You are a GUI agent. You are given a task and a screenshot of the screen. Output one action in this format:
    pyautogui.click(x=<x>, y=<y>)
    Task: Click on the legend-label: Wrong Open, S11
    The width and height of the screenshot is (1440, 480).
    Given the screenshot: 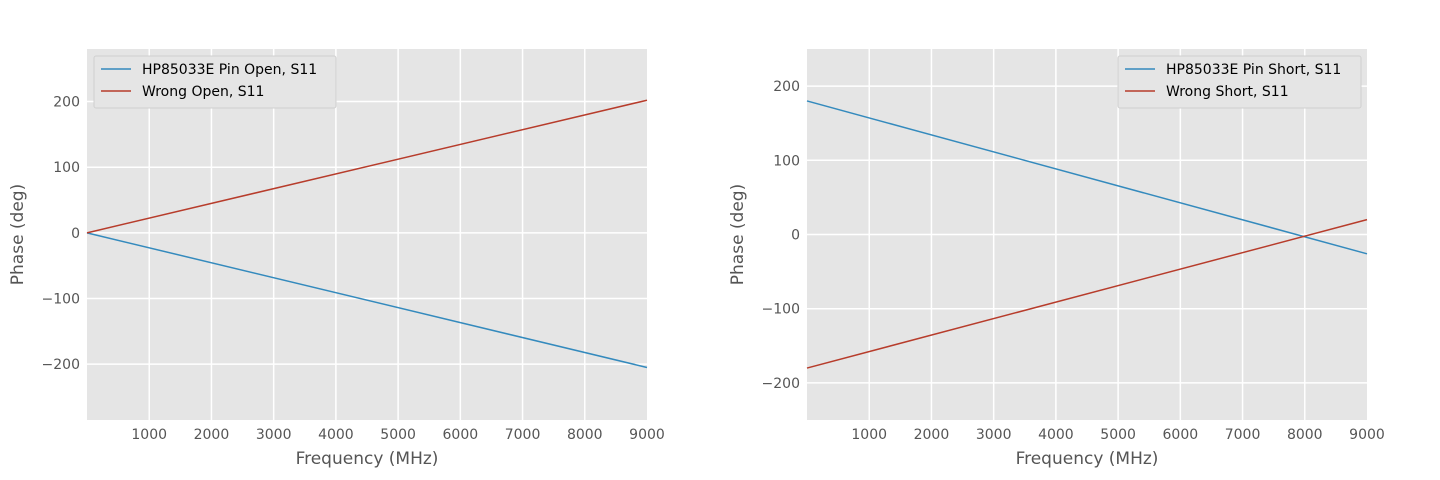 What is the action you would take?
    pyautogui.click(x=203, y=92)
    